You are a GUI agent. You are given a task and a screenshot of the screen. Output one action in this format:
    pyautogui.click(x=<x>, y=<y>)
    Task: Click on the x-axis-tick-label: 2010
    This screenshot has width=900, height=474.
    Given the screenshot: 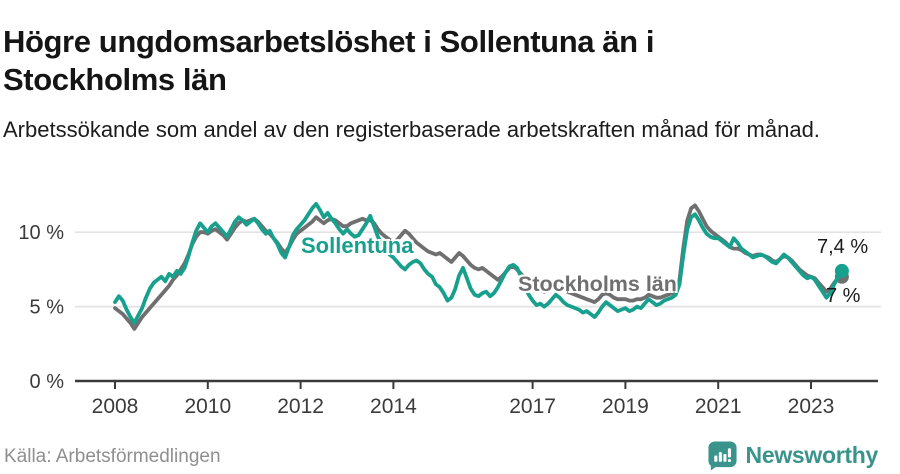 What is the action you would take?
    pyautogui.click(x=207, y=406)
    